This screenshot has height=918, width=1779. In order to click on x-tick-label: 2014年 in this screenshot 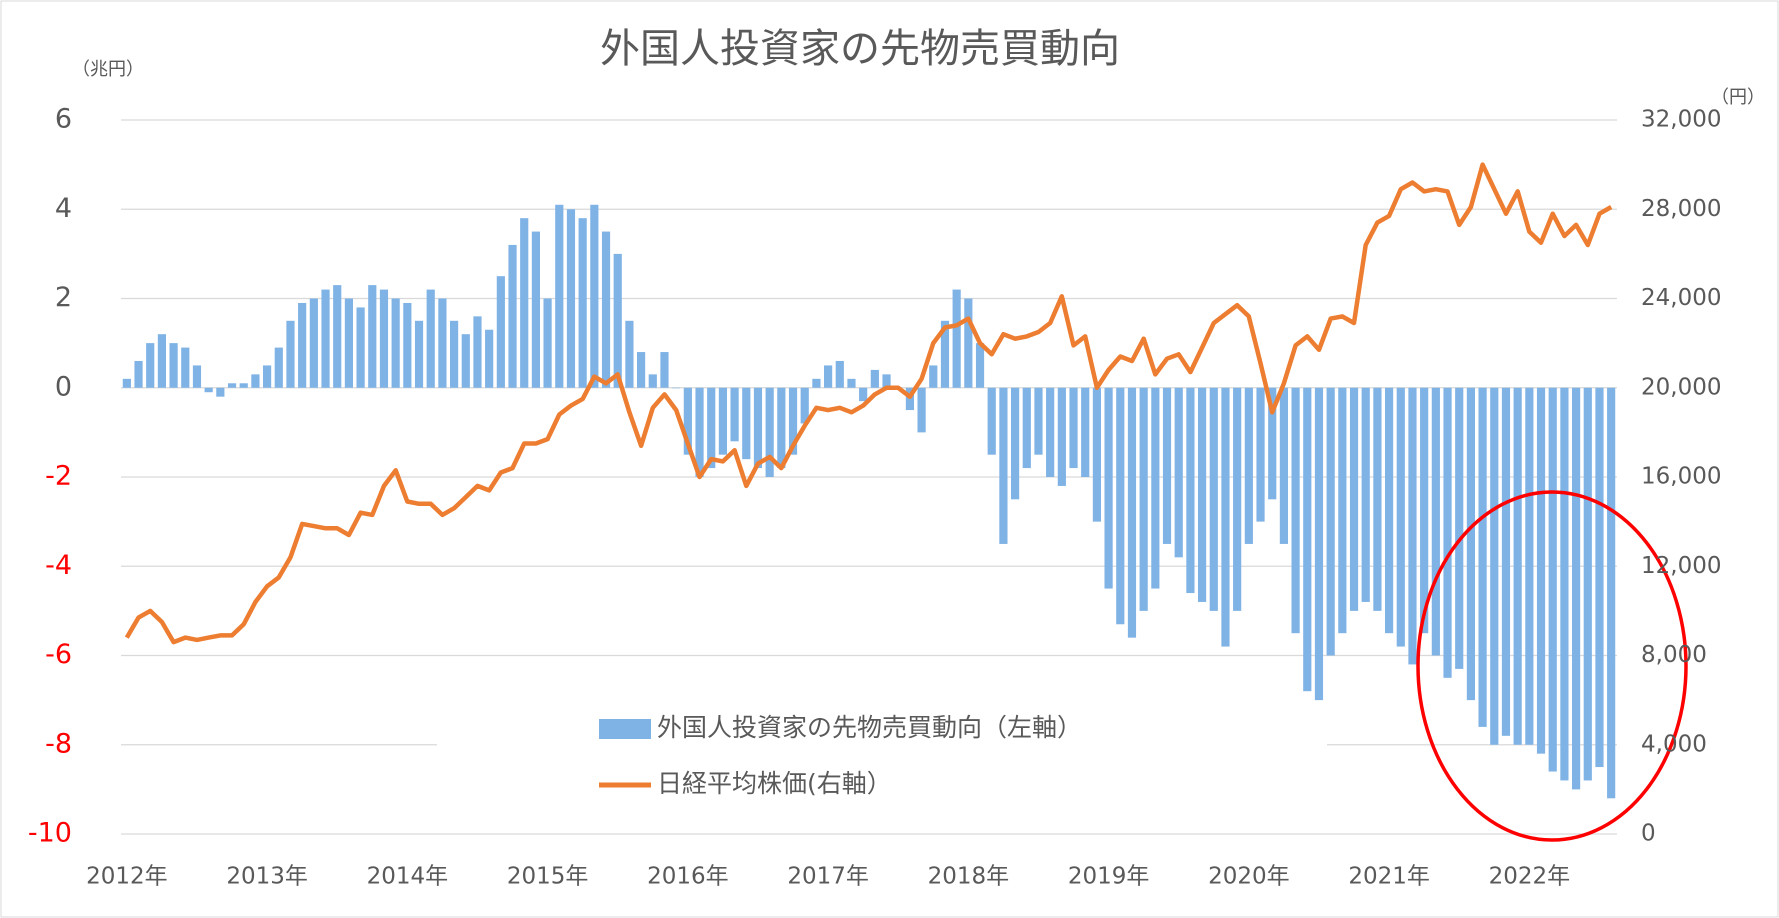, I will do `click(408, 877)`.